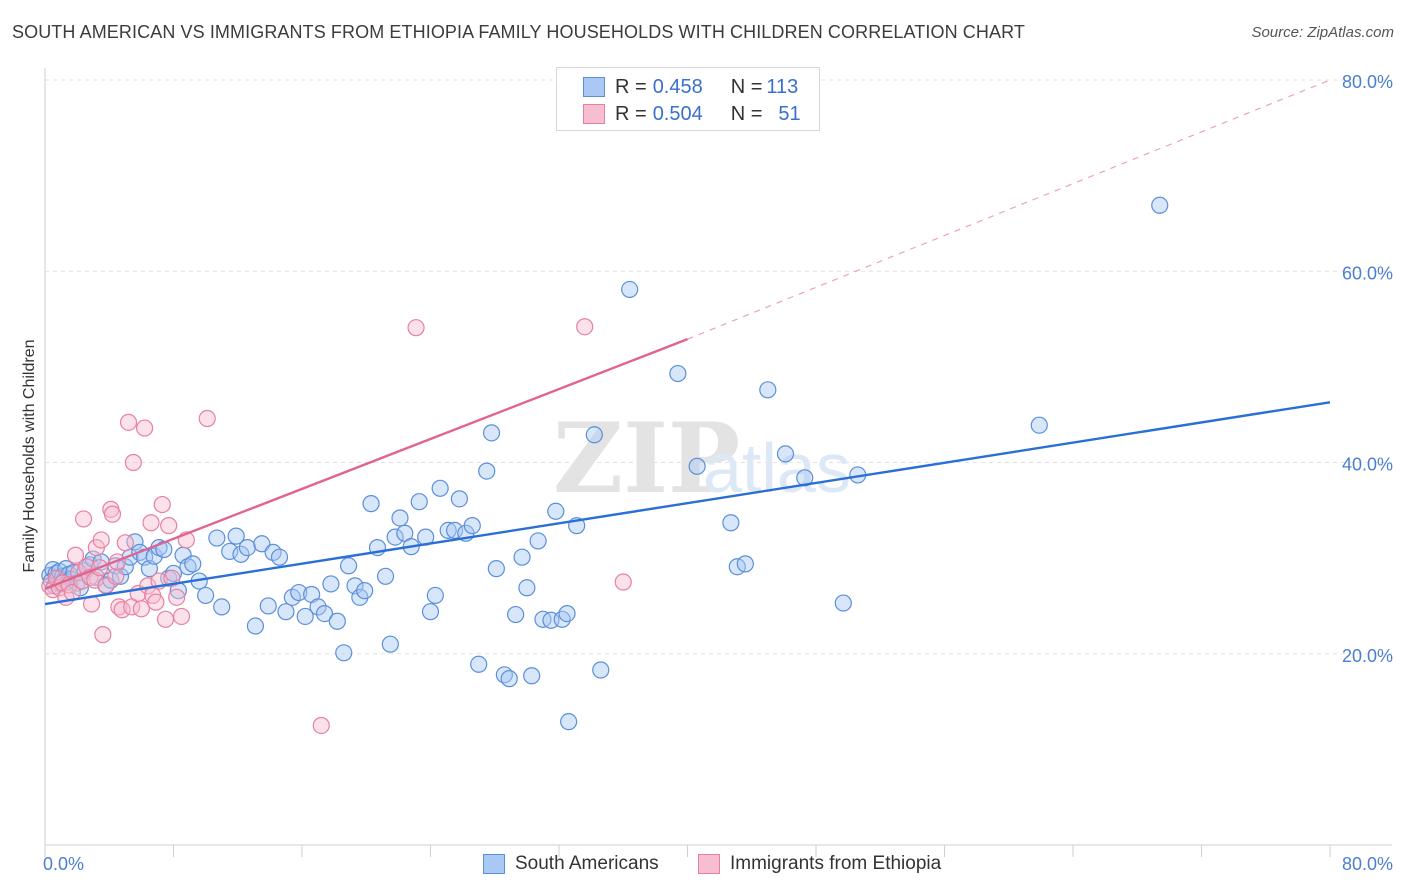  What do you see at coordinates (789, 113) in the screenshot?
I see `legend-n-value: 51` at bounding box center [789, 113].